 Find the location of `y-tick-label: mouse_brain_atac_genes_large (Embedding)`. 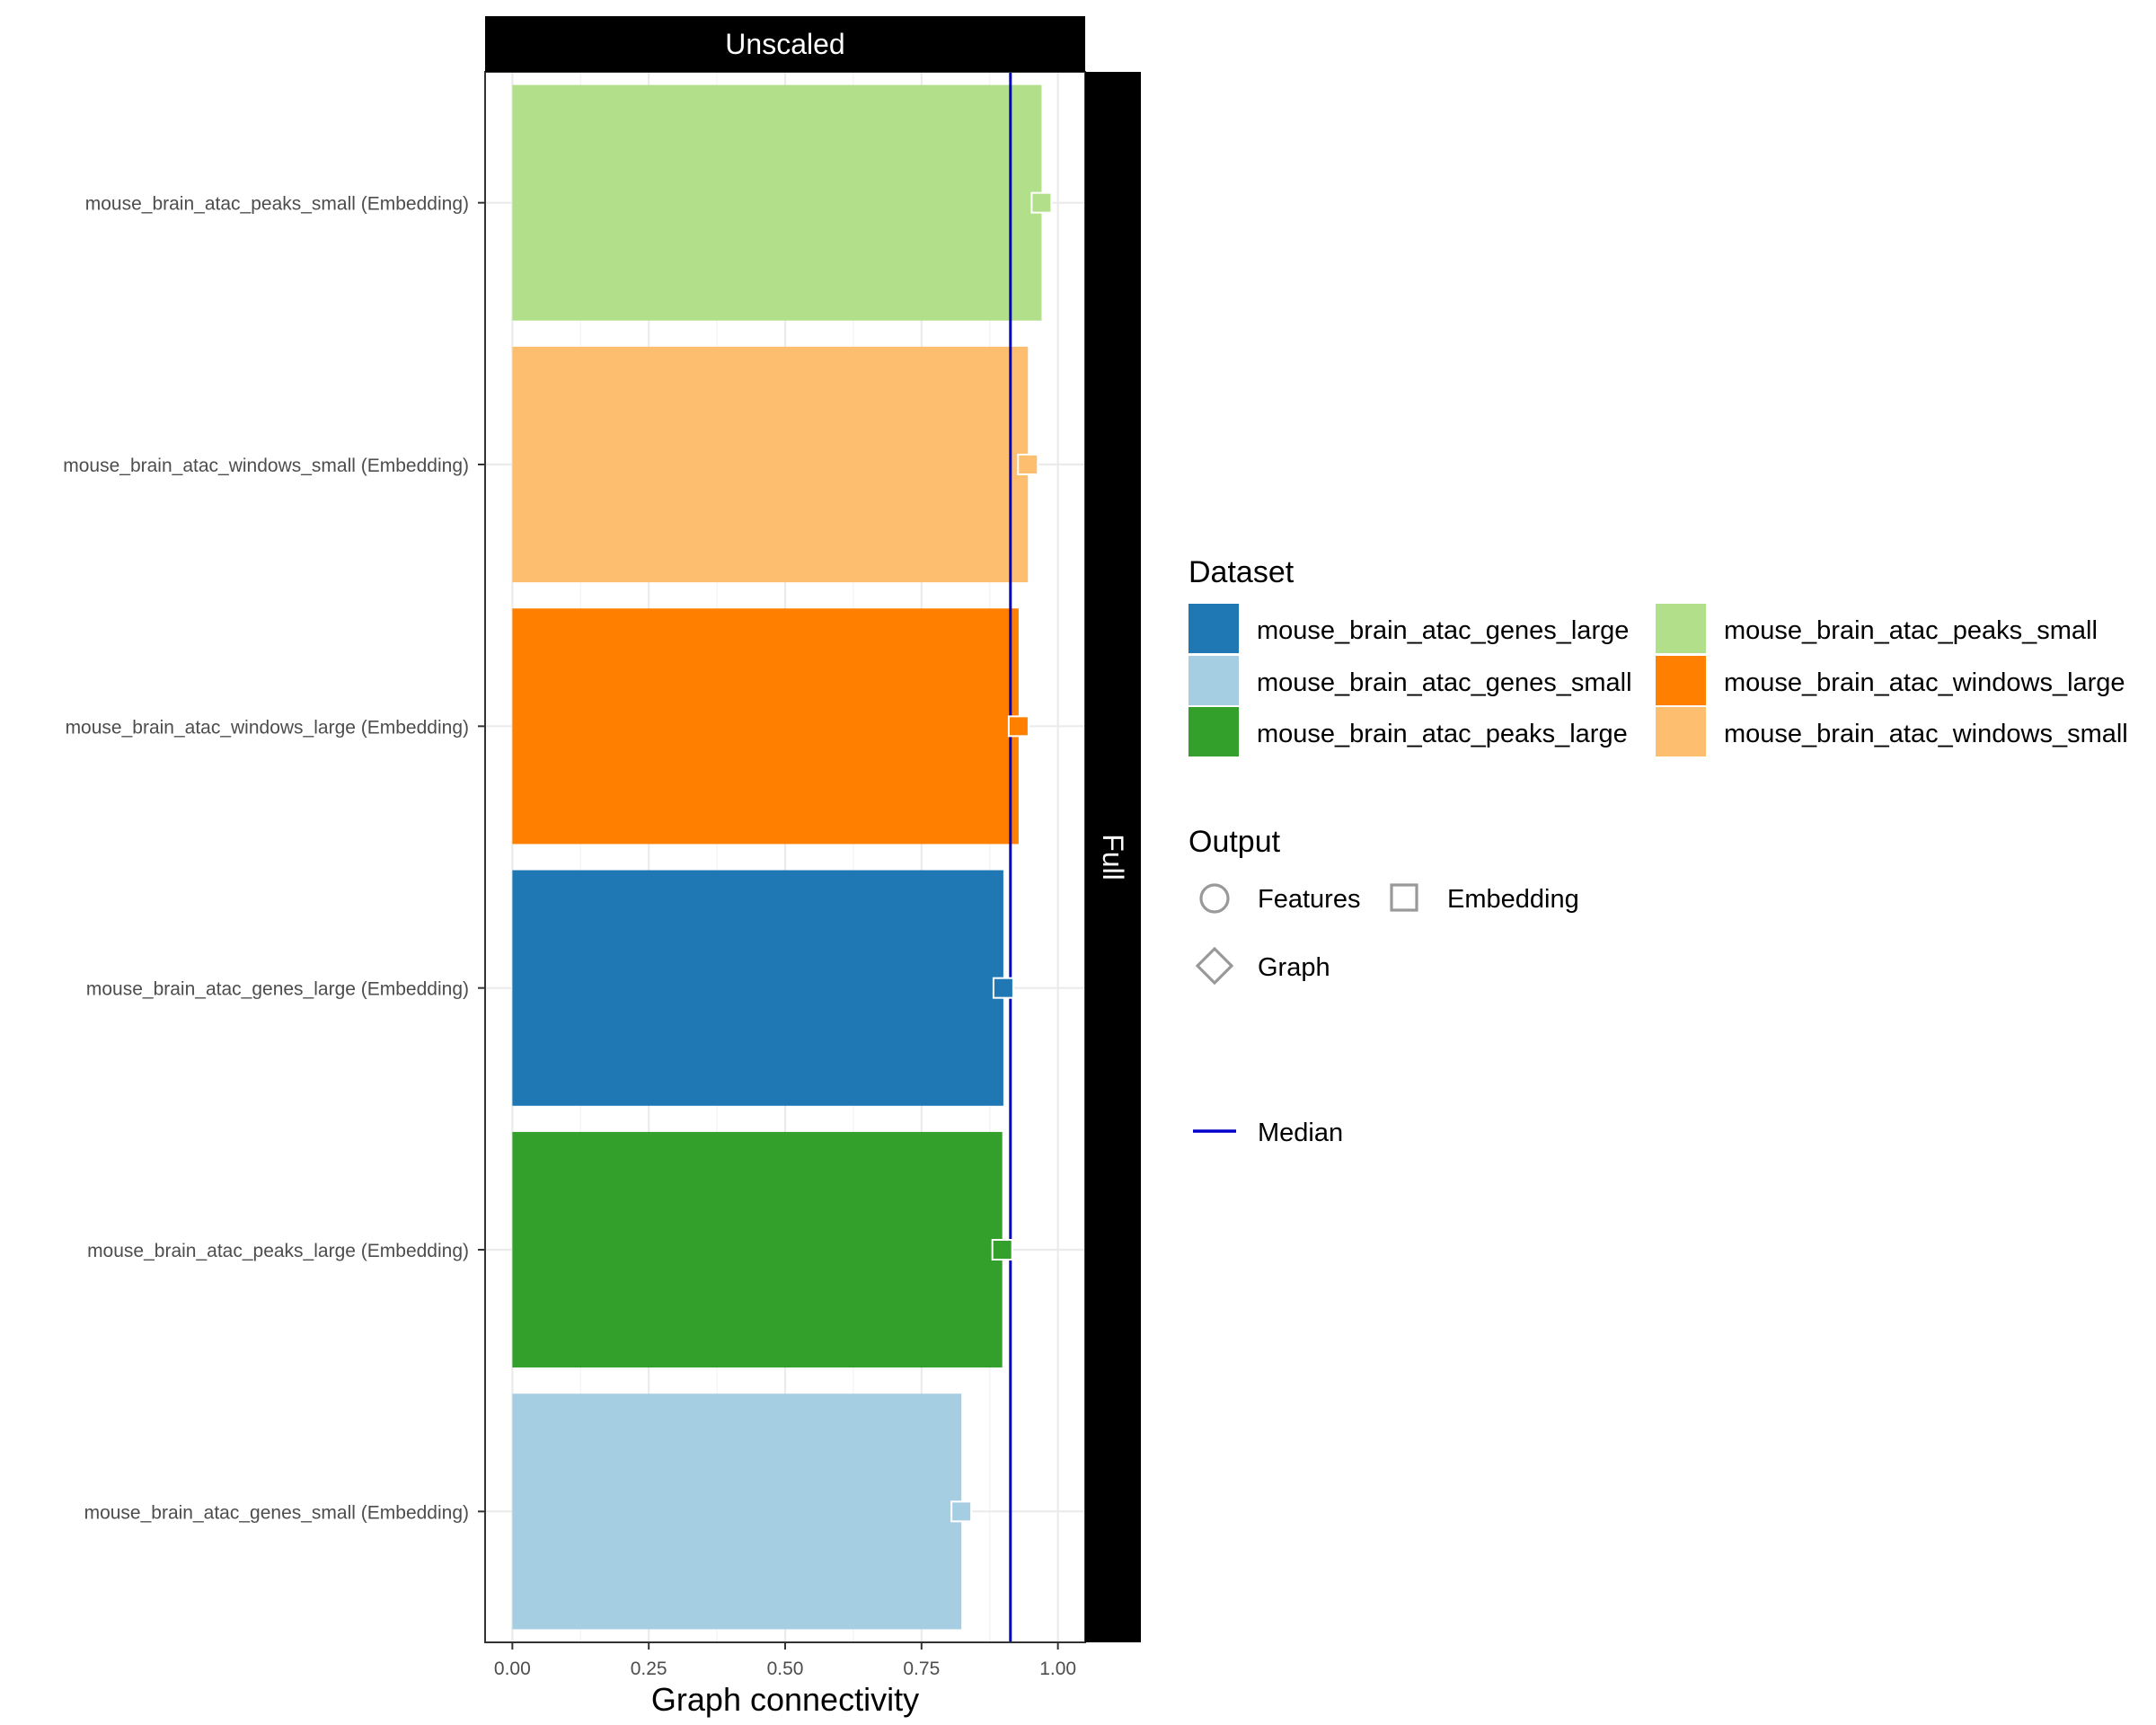

y-tick-label: mouse_brain_atac_genes_large (Embedding) is located at coordinates (277, 989).